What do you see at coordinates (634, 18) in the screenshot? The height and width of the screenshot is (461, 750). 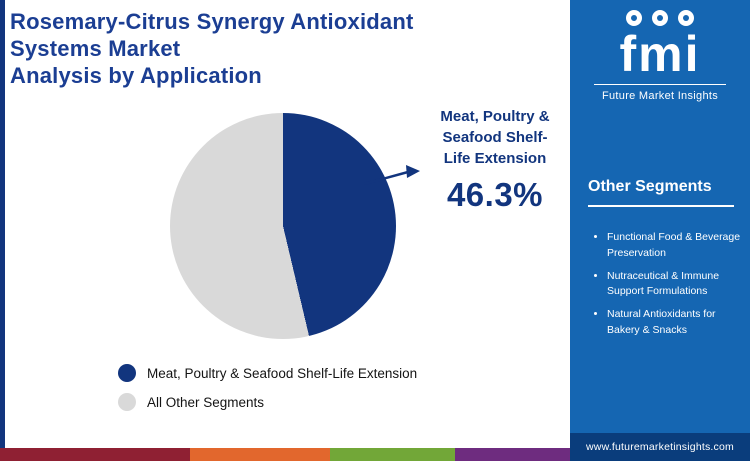 I see `logo-phone-icon` at bounding box center [634, 18].